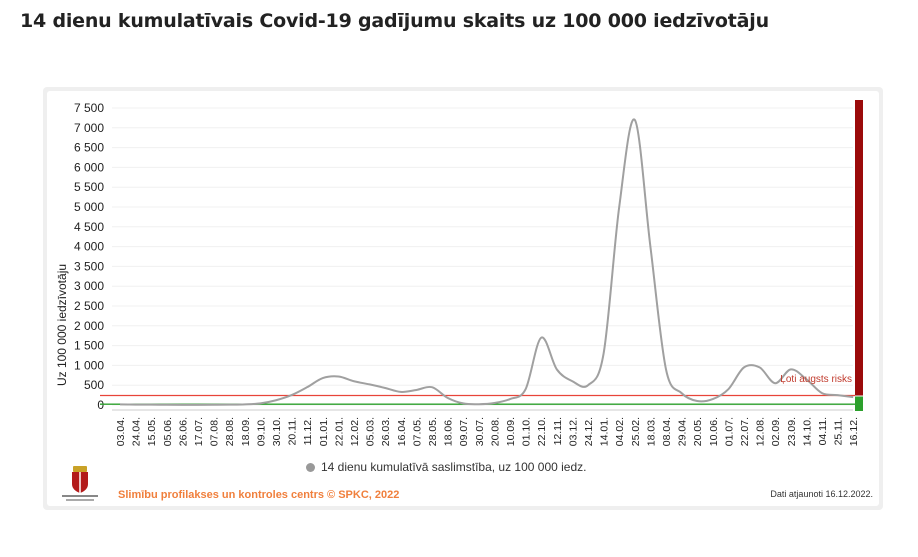  What do you see at coordinates (589, 431) in the screenshot?
I see `x-tick-label: 24.12.` at bounding box center [589, 431].